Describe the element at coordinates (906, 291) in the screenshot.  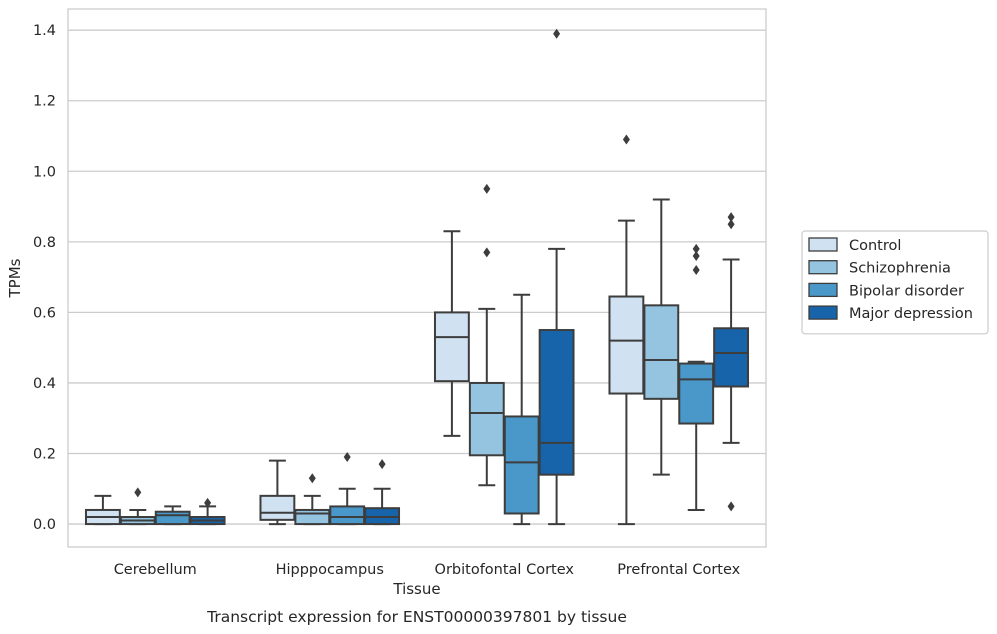
I see `legend-entry: Bipolar disorder` at that location.